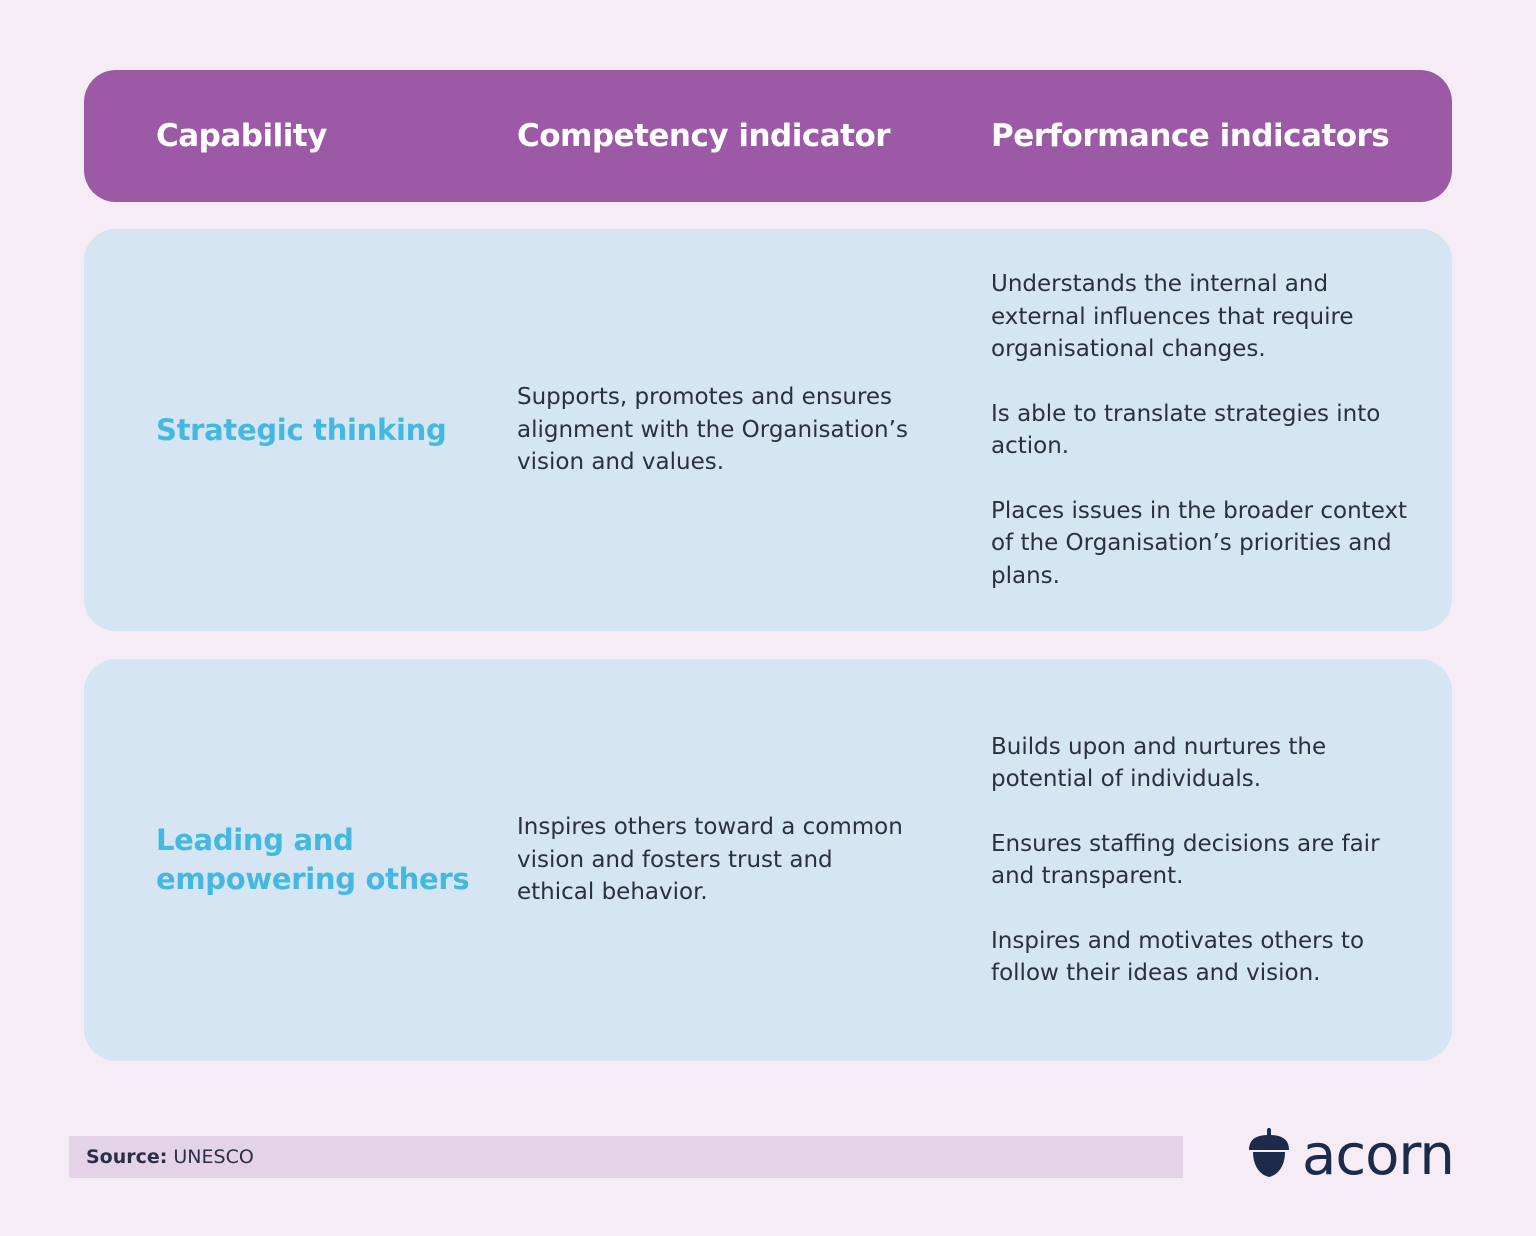  What do you see at coordinates (1378, 1155) in the screenshot?
I see `logo-text: acorn` at bounding box center [1378, 1155].